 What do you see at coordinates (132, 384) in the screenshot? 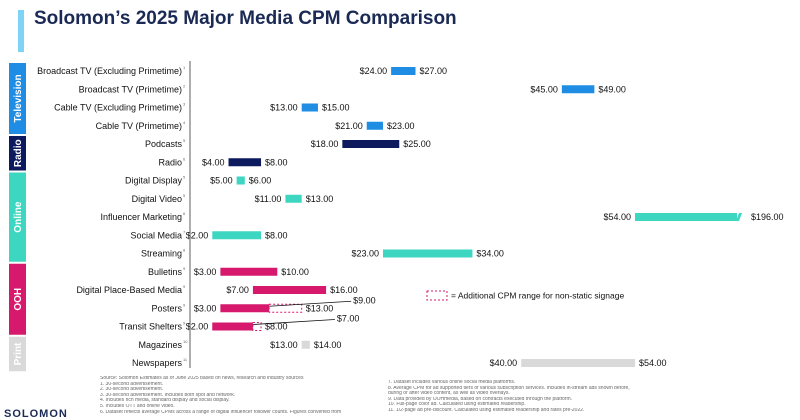
I see `footnote: 1. 30-second advertisement.` at bounding box center [132, 384].